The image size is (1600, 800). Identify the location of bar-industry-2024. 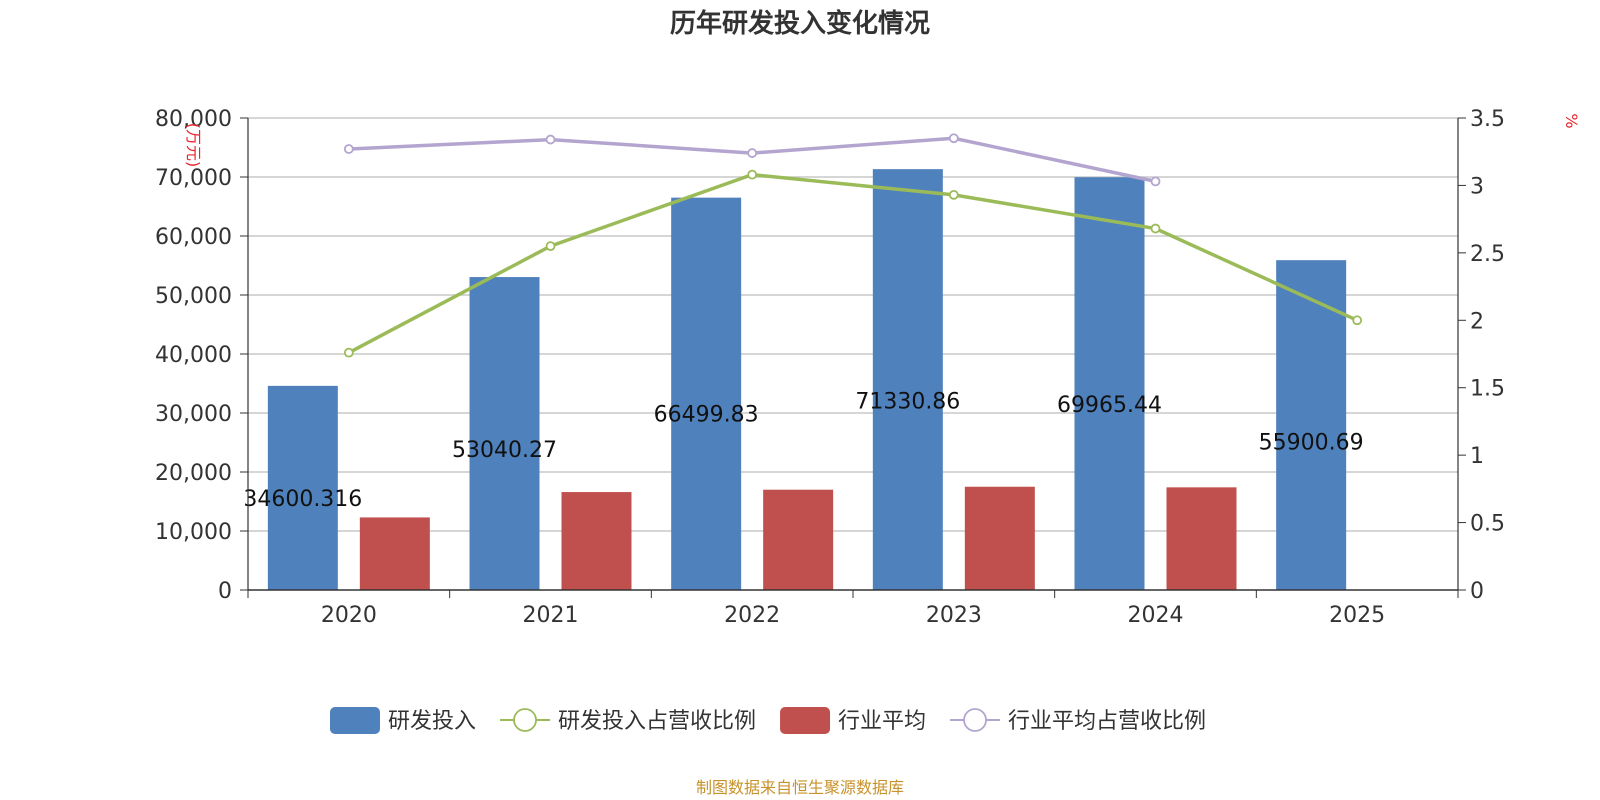
(1201, 538).